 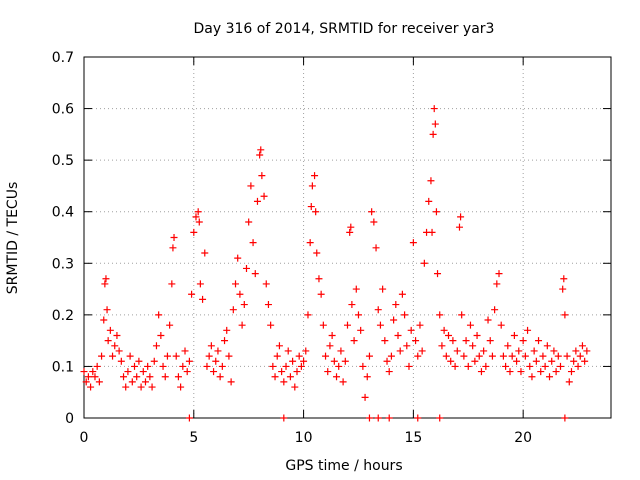 I want to click on x-tick-labels: 0 5 10 15 20, so click(x=306, y=438).